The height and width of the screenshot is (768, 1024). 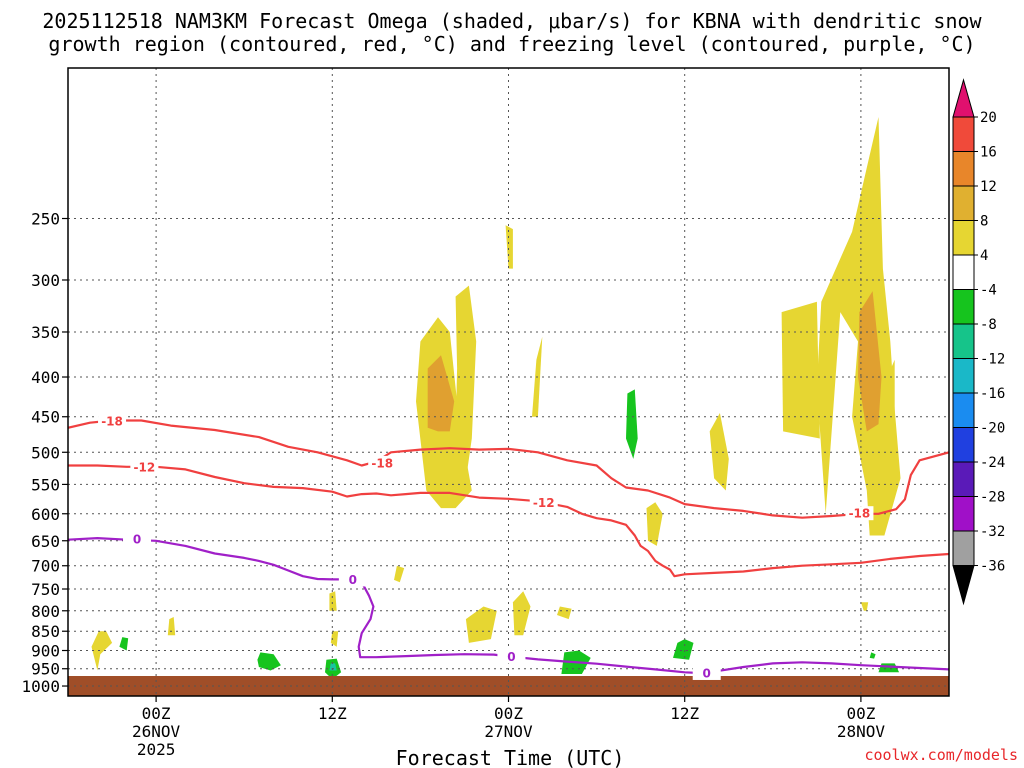 What do you see at coordinates (508, 521) in the screenshot?
I see `contour-line--12` at bounding box center [508, 521].